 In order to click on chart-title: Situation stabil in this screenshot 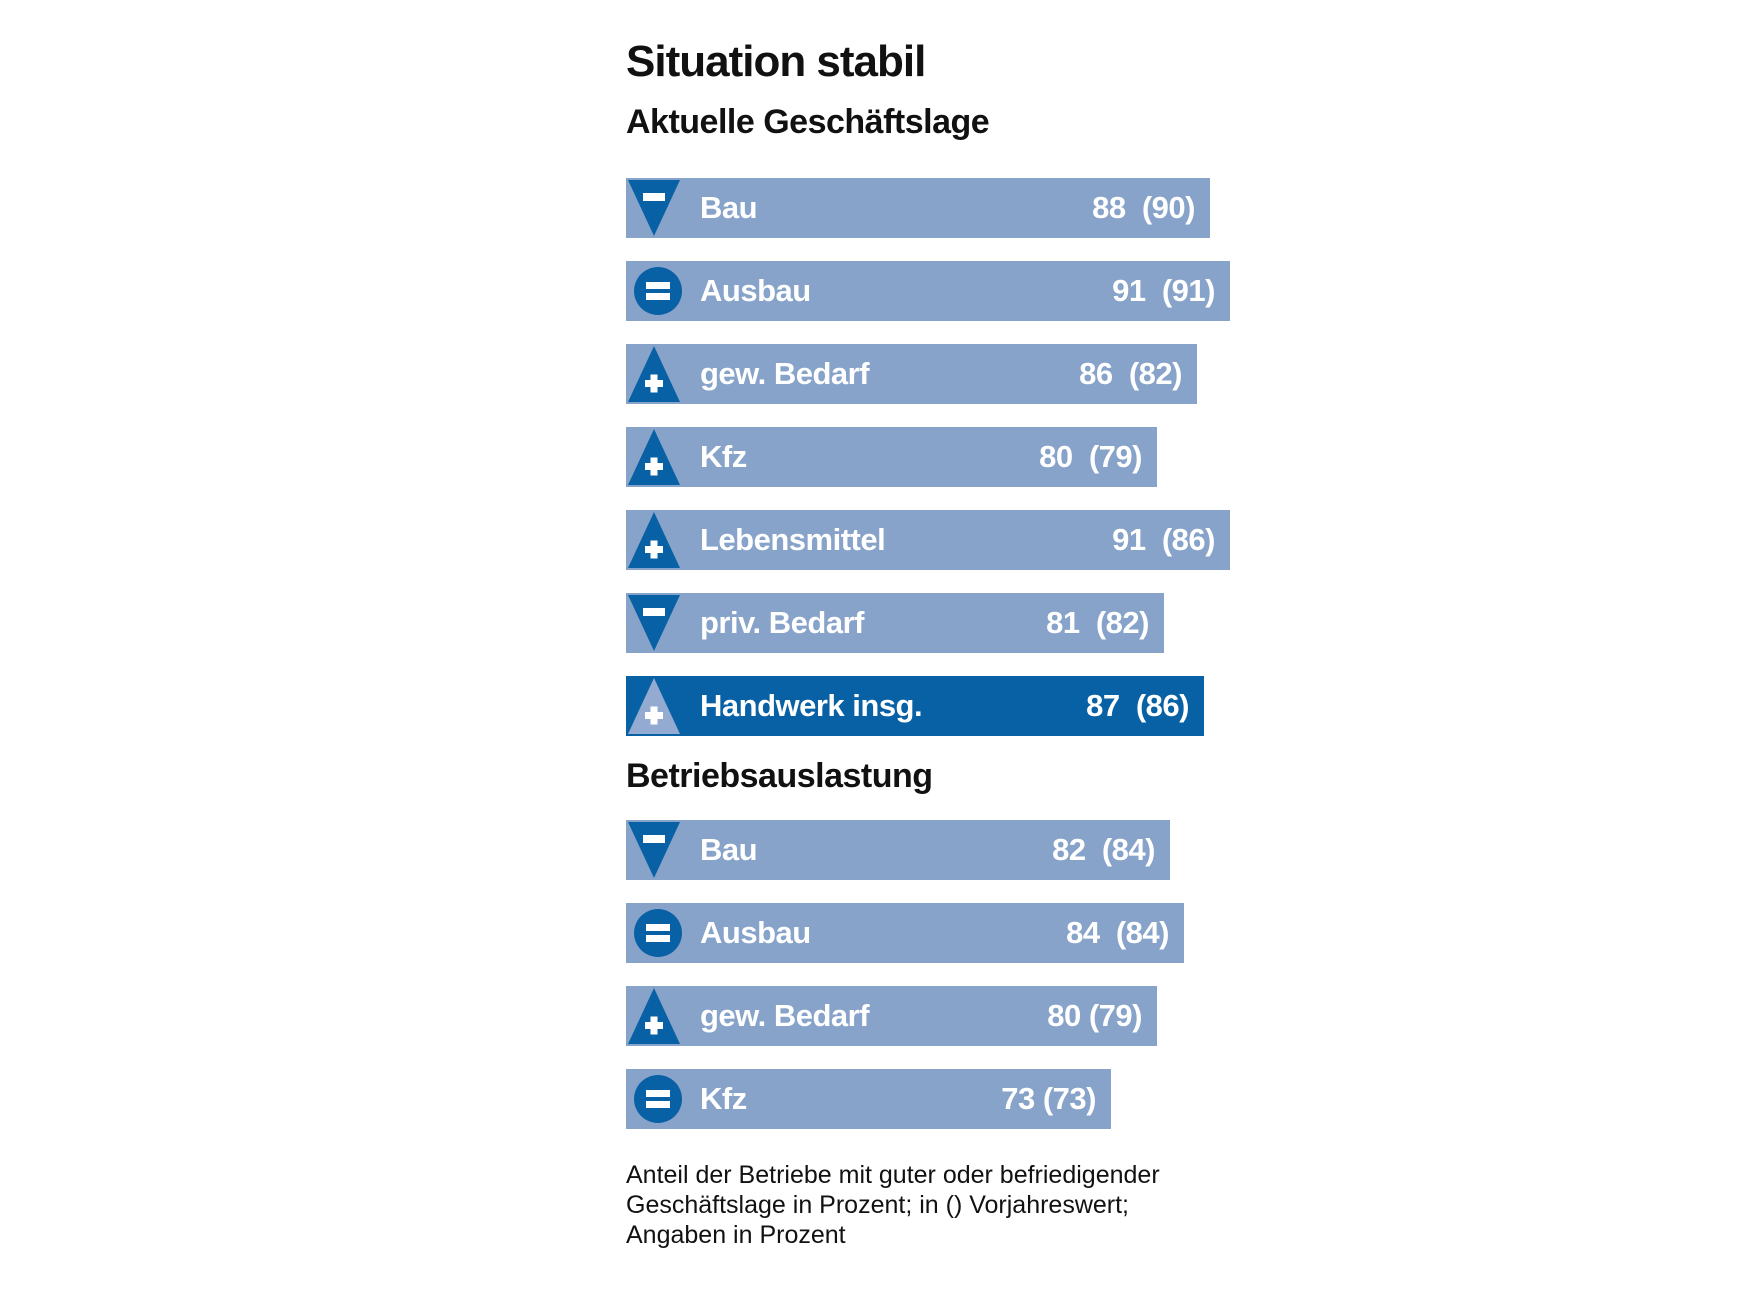, I will do `click(776, 61)`.